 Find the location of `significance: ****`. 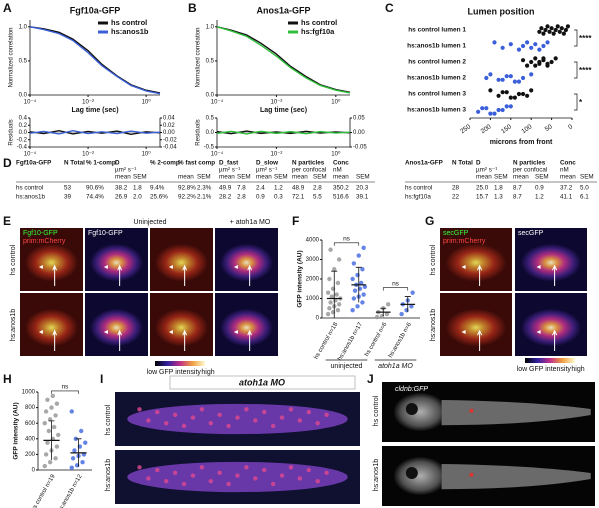

significance: **** is located at coordinates (585, 70).